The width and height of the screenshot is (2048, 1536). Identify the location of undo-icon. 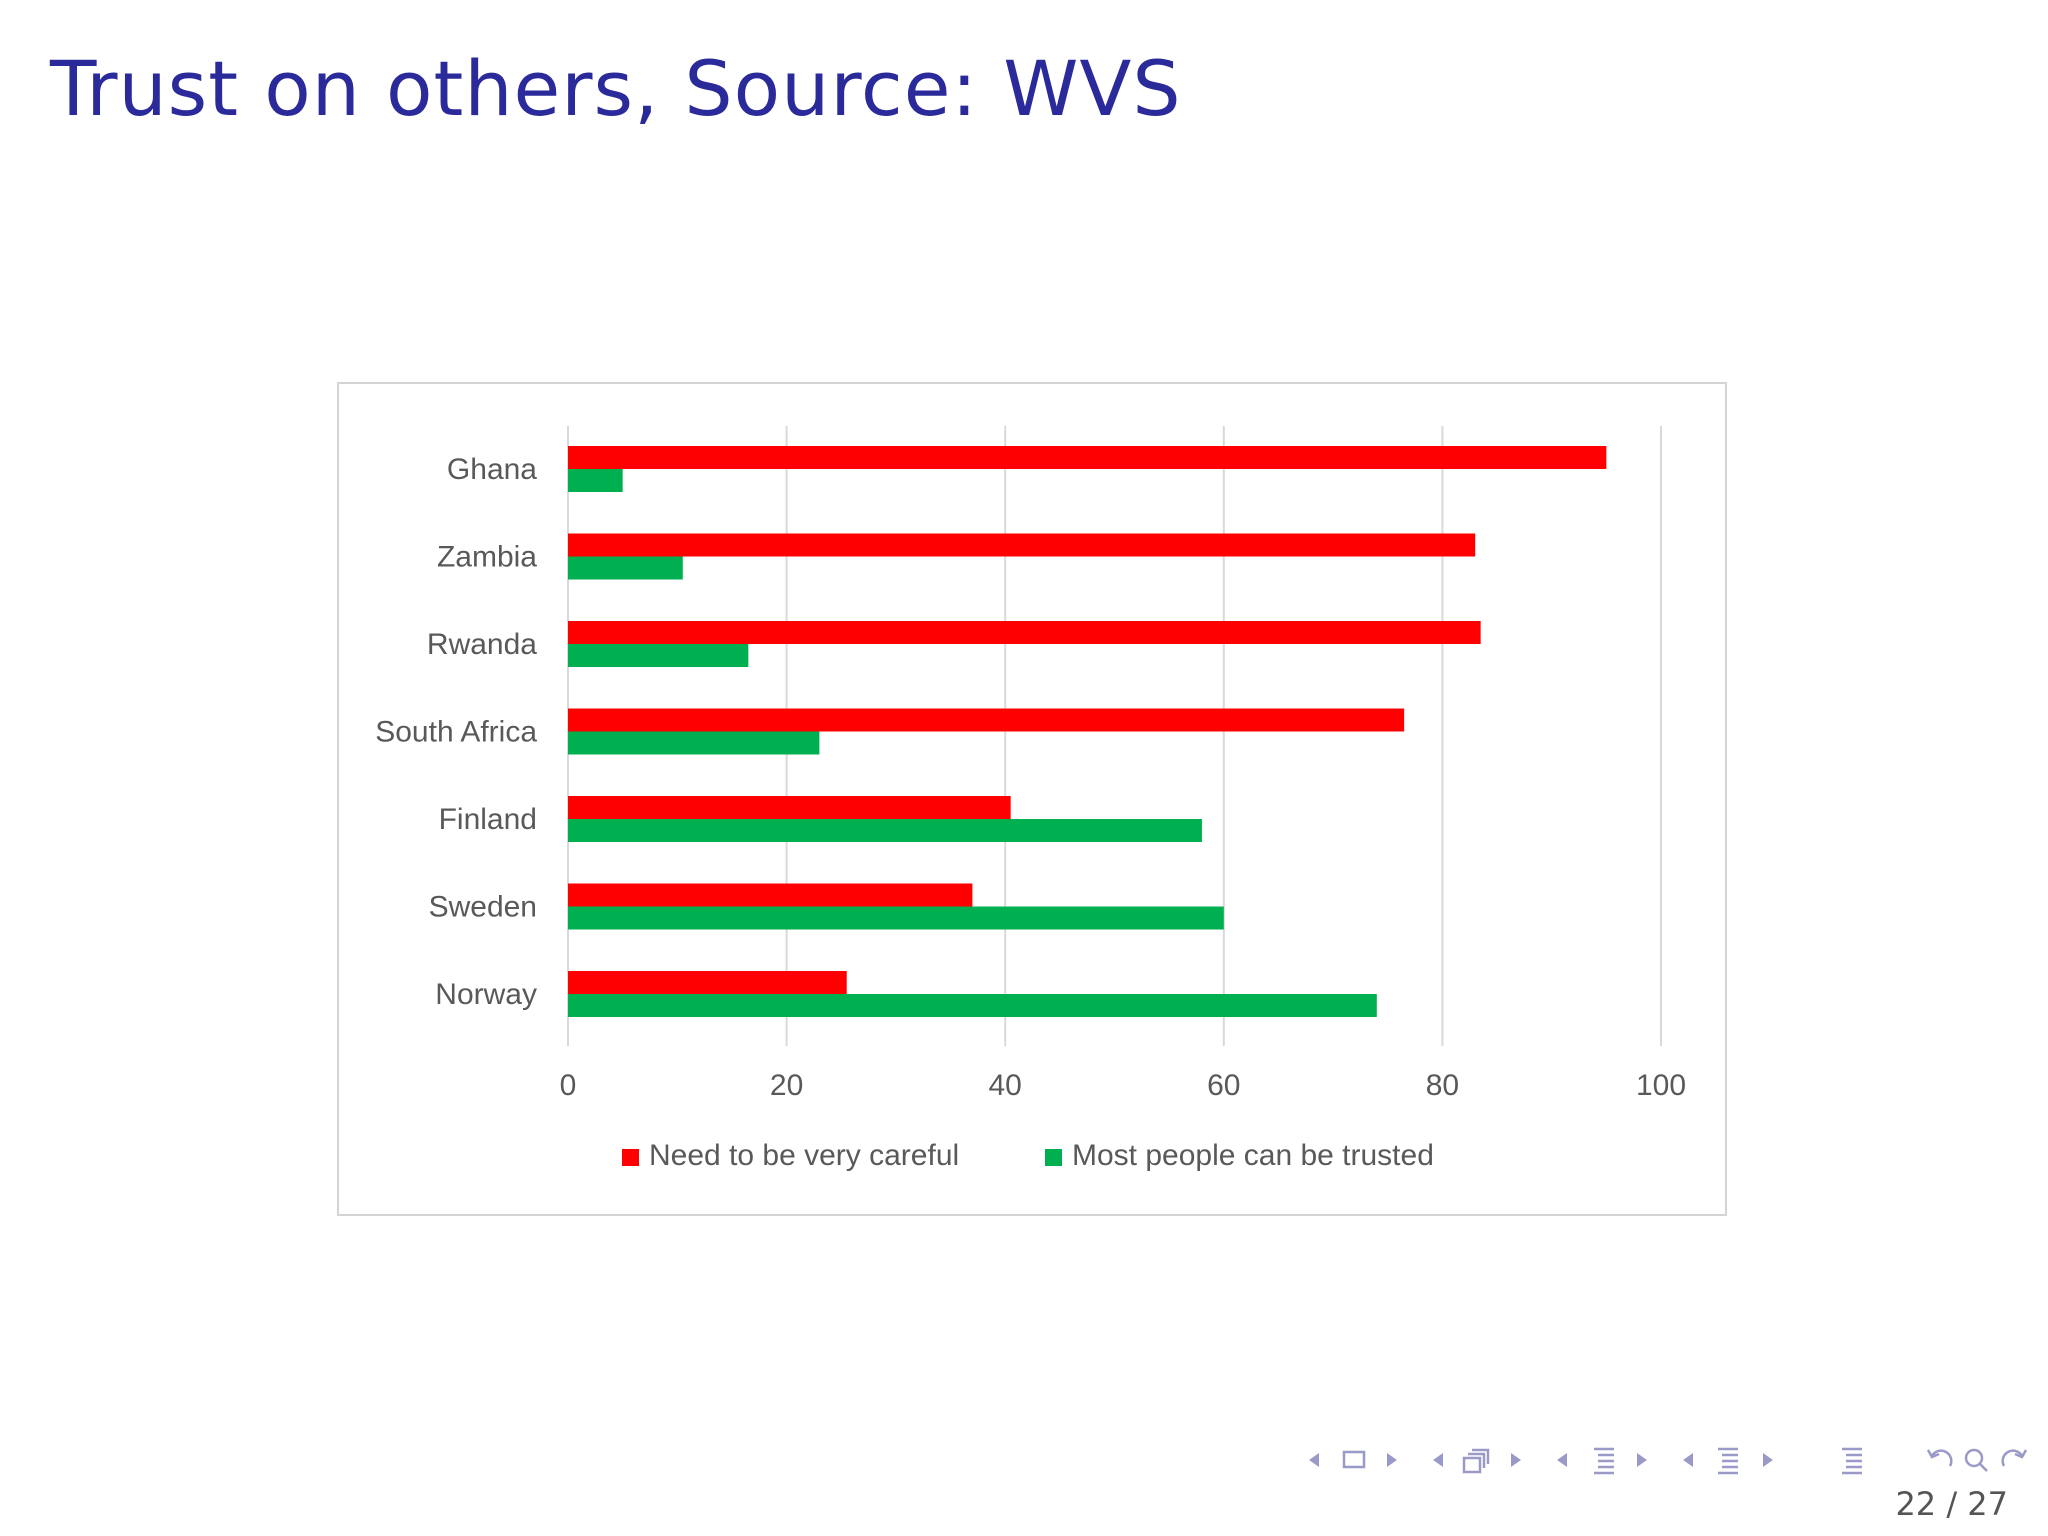
(1939, 1458).